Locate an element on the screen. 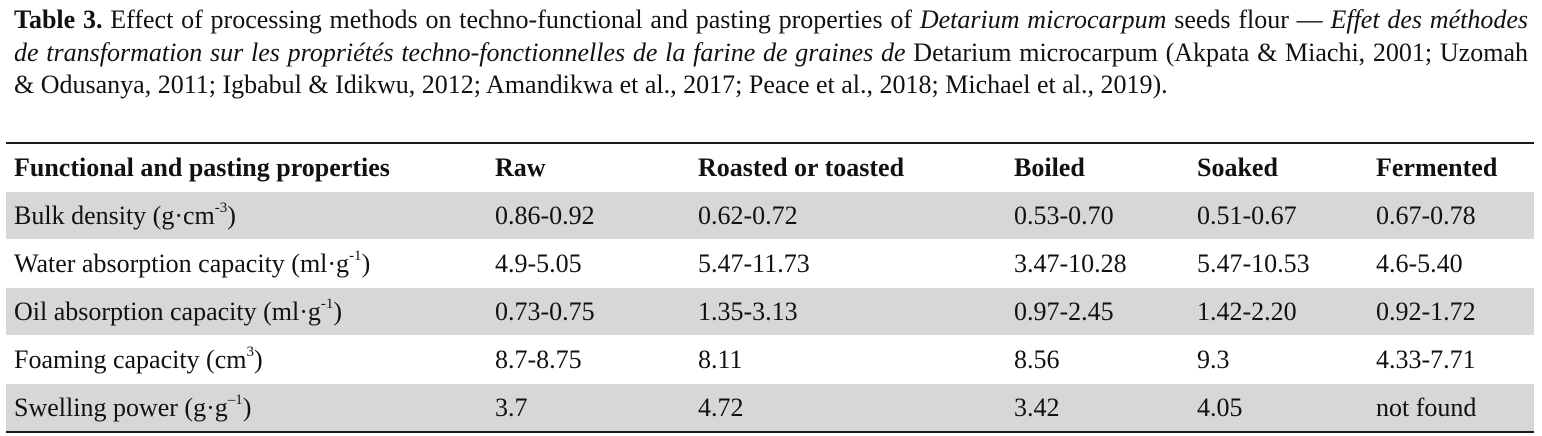 The image size is (1542, 436). unit-exponent: 3 is located at coordinates (250, 351).